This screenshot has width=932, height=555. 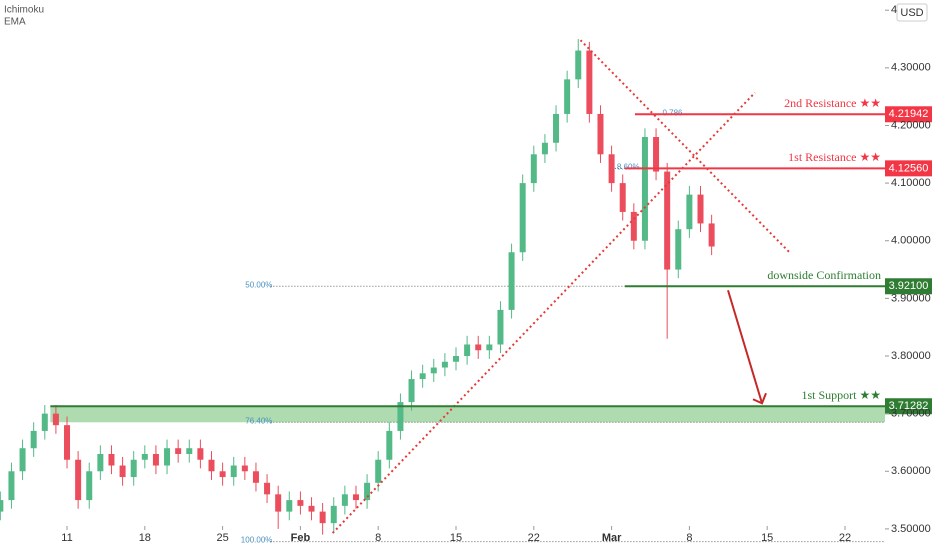 What do you see at coordinates (911, 298) in the screenshot?
I see `y-tick-label: 3.90000` at bounding box center [911, 298].